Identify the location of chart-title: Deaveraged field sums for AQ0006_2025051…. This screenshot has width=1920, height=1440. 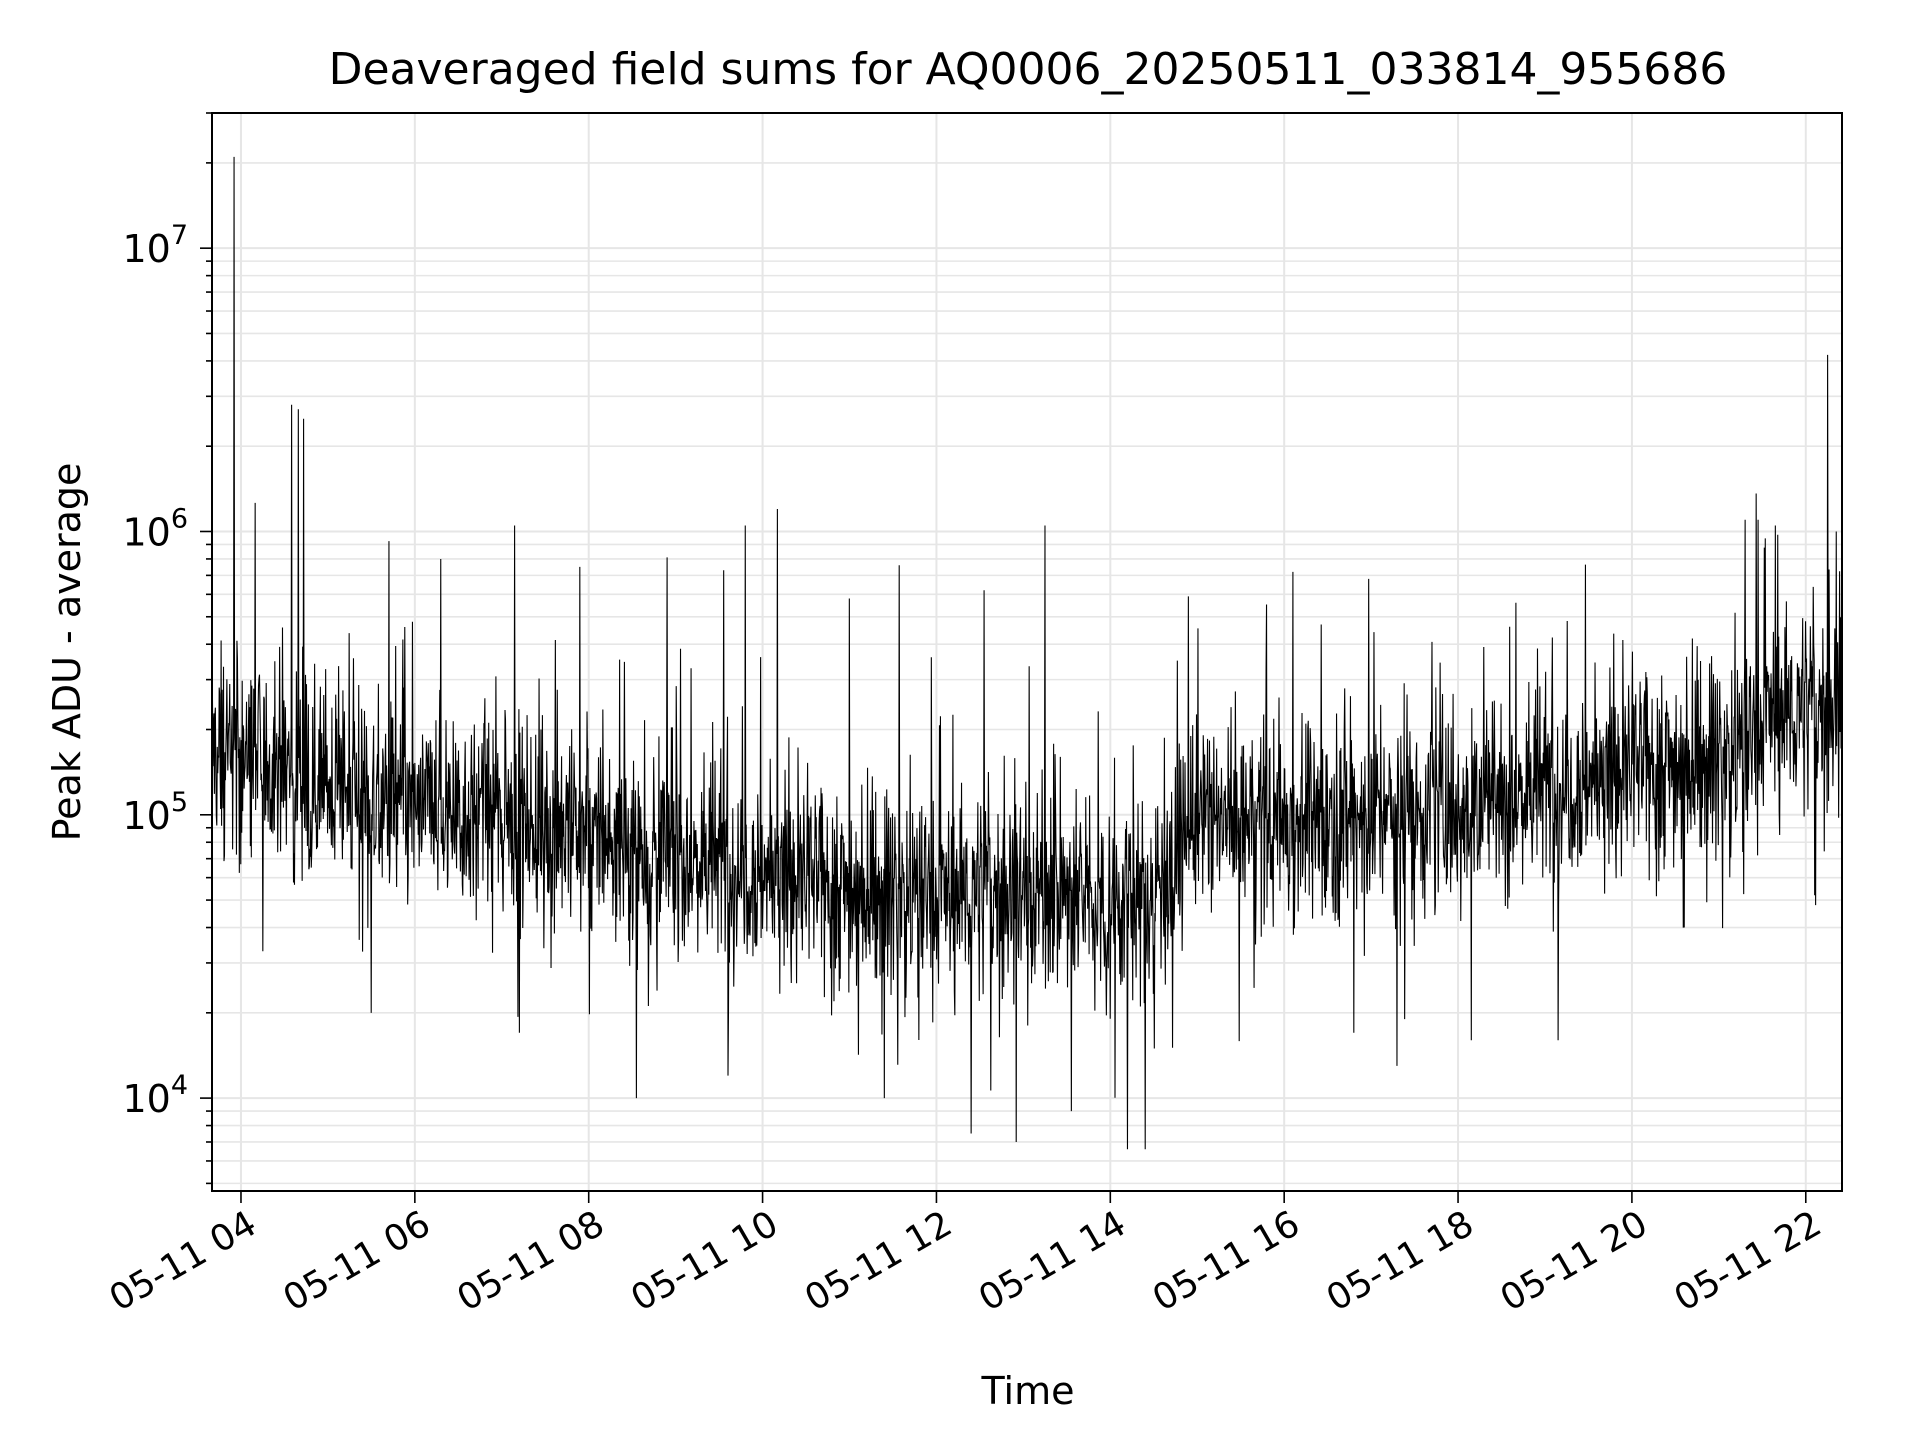
(1028, 69).